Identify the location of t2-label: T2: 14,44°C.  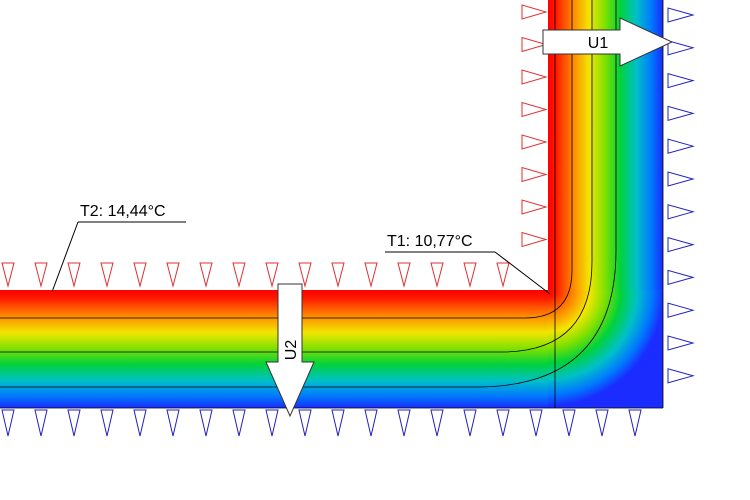
(123, 211).